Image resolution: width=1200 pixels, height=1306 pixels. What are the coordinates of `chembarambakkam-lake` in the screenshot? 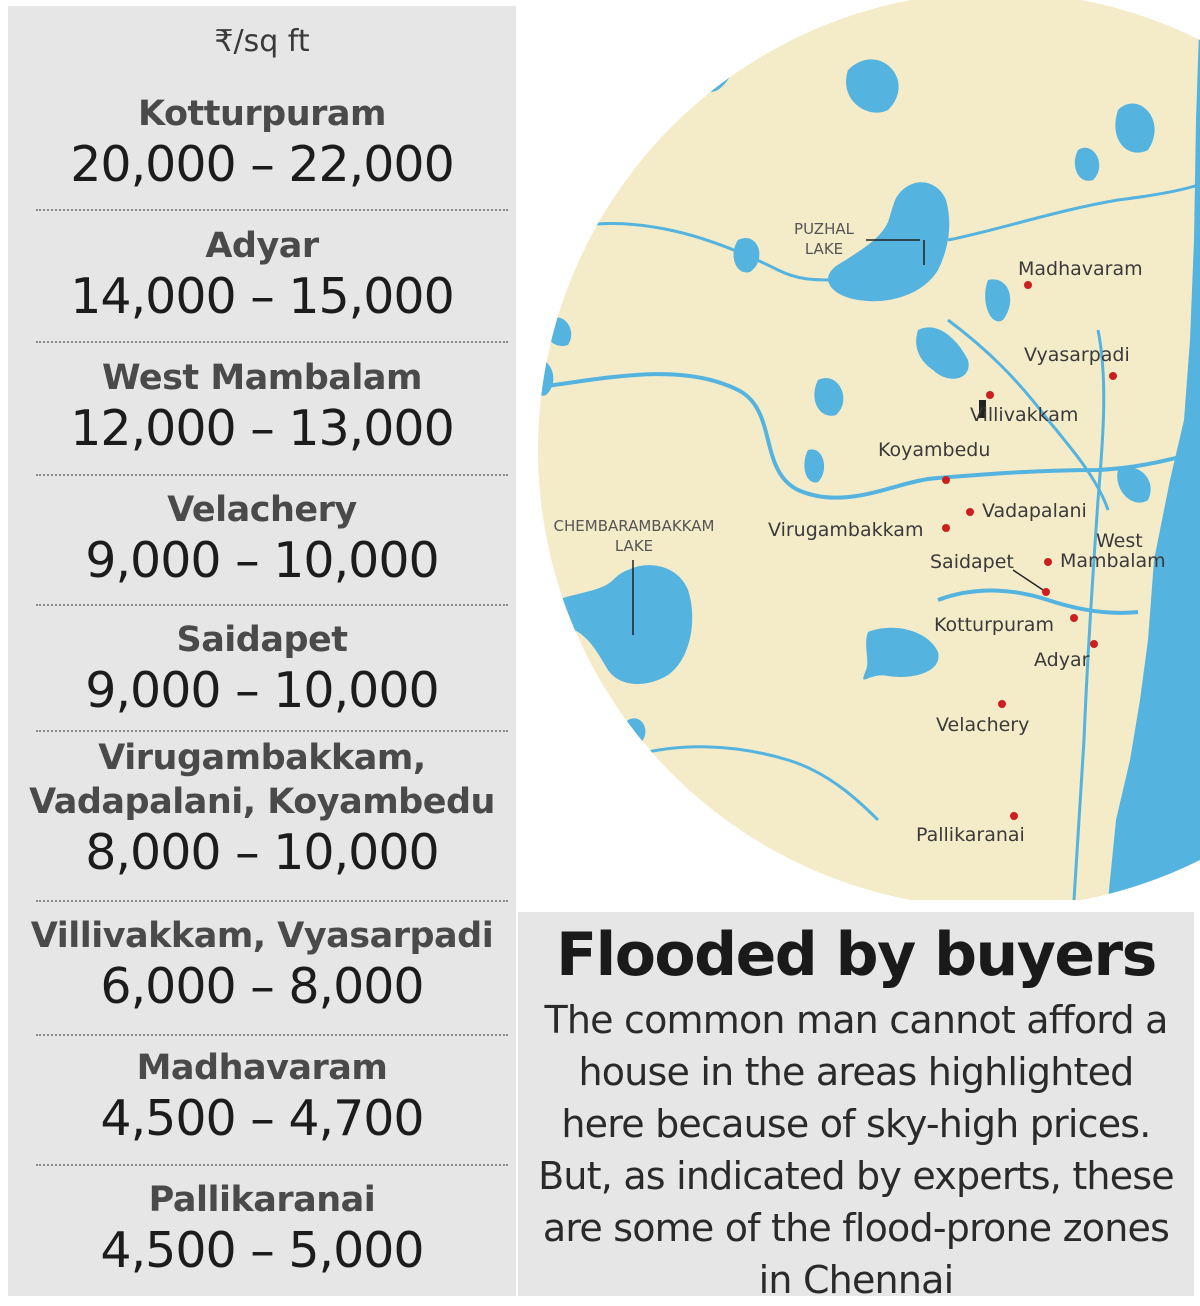 It's located at (623, 625).